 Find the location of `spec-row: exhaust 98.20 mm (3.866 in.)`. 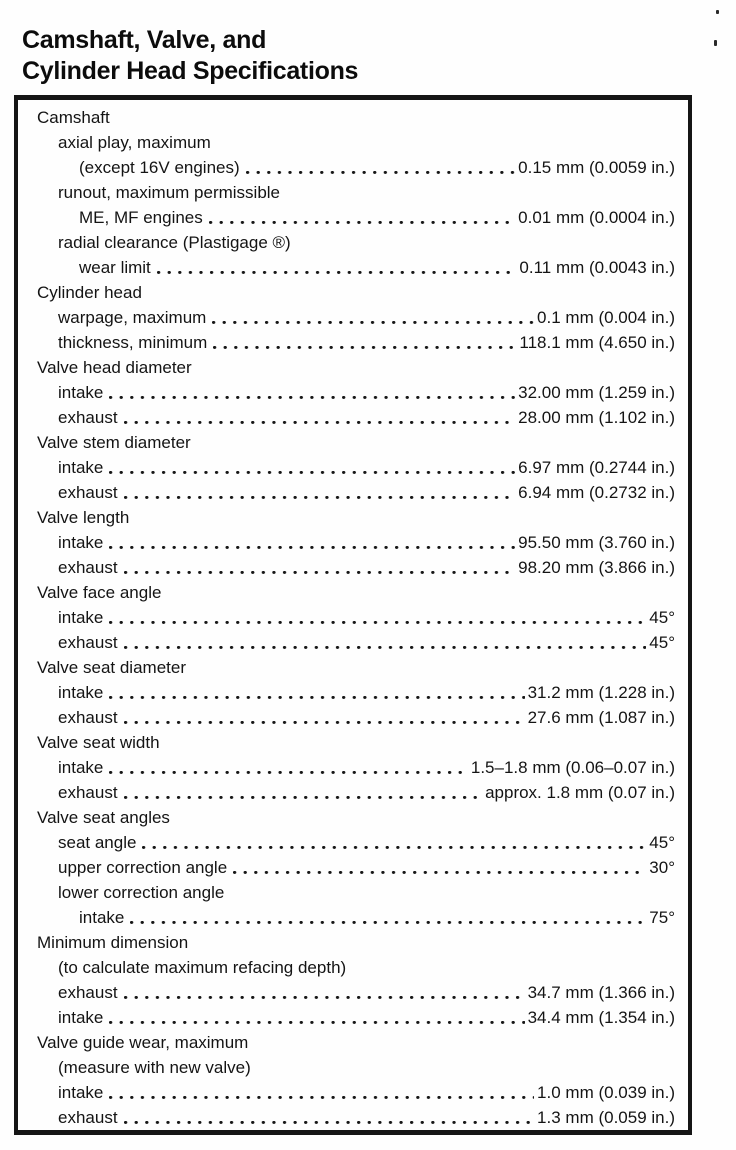

spec-row: exhaust 98.20 mm (3.866 in.) is located at coordinates (356, 567).